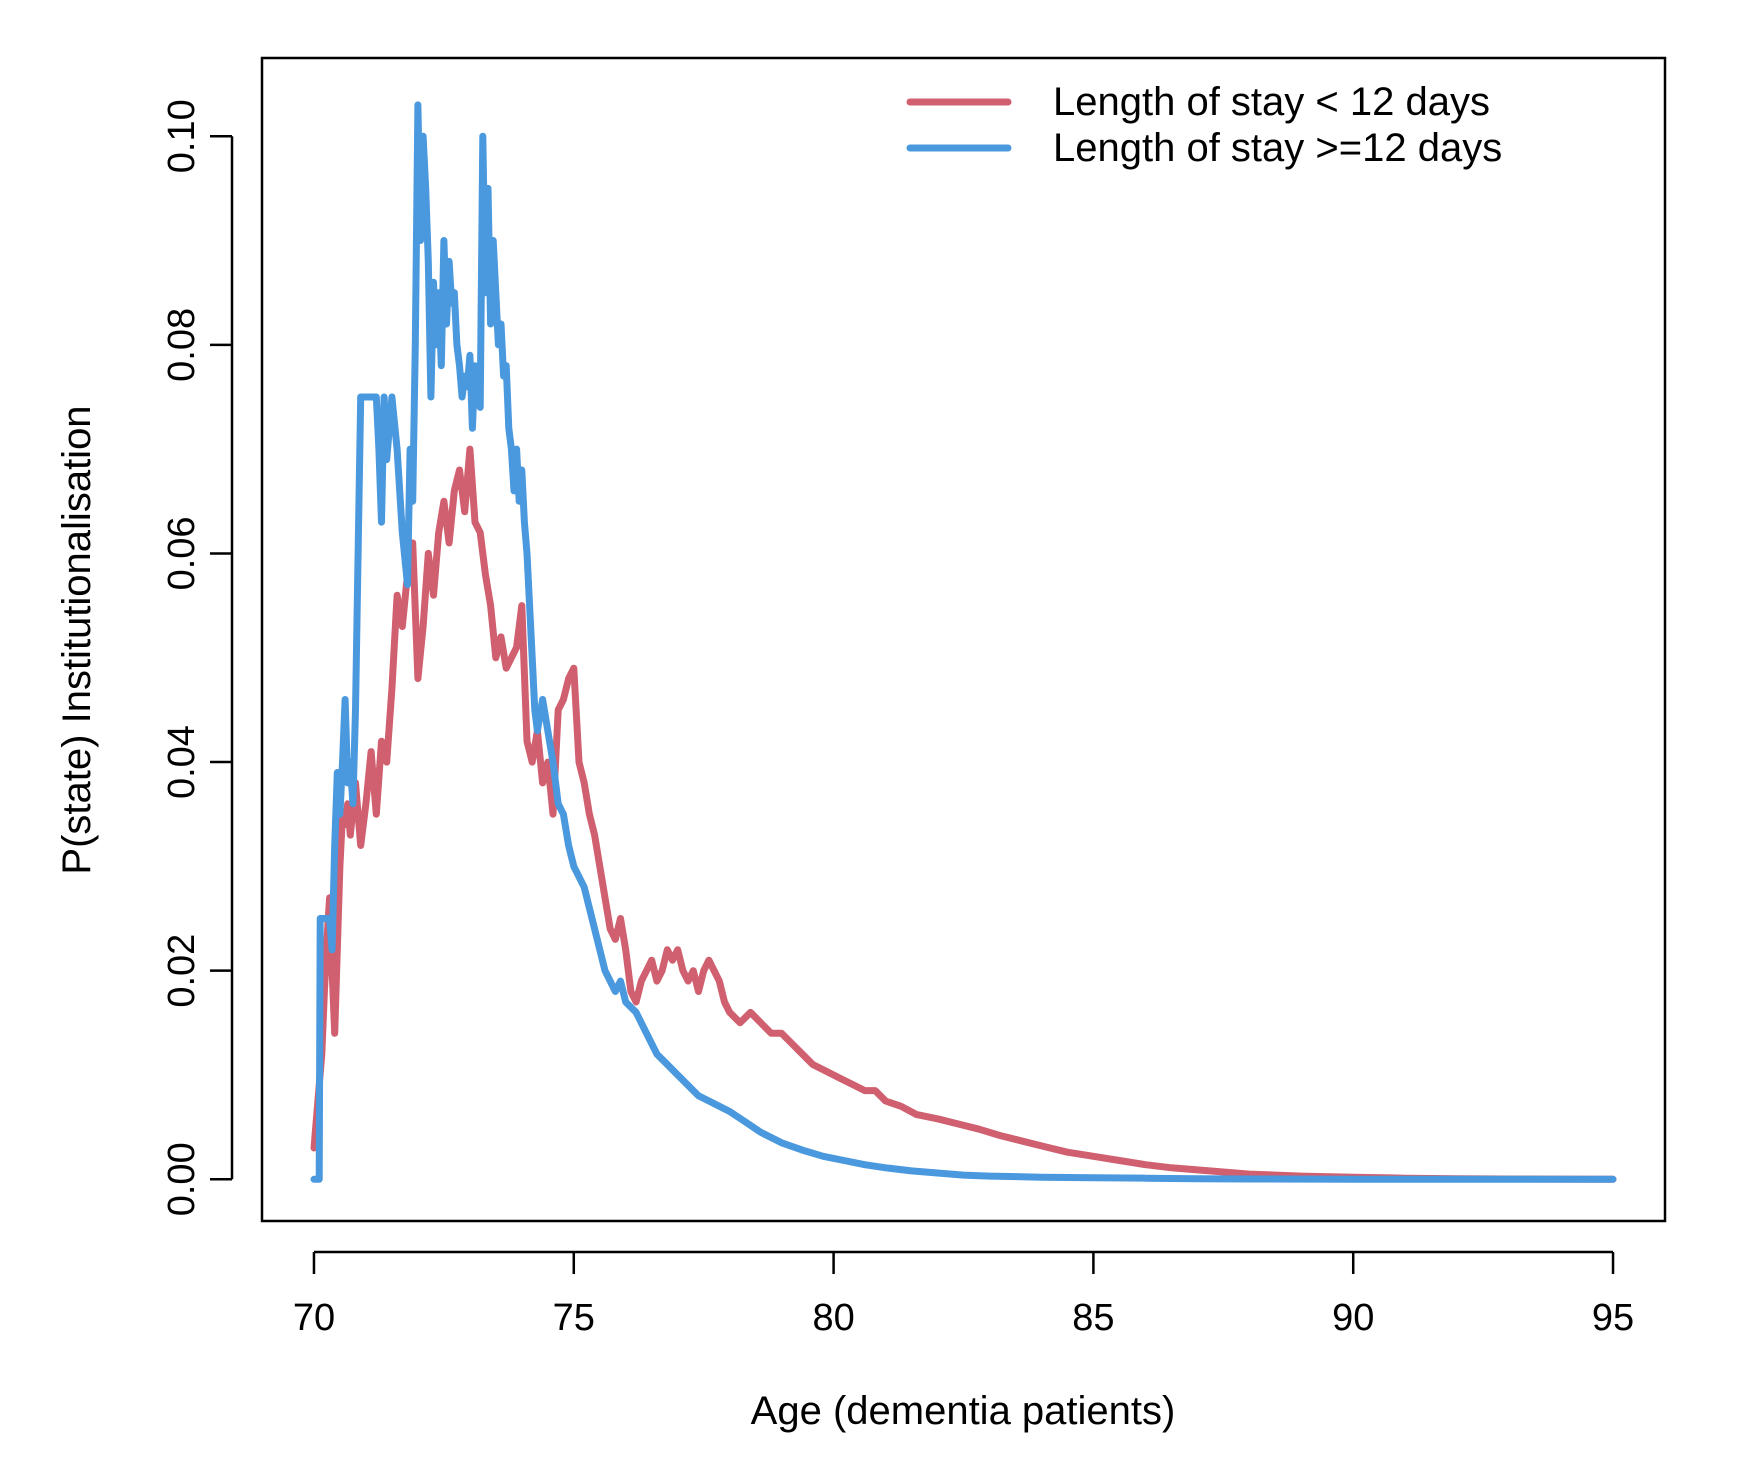  Describe the element at coordinates (1277, 148) in the screenshot. I see `legend-label: Length of stay >=12 days` at that location.